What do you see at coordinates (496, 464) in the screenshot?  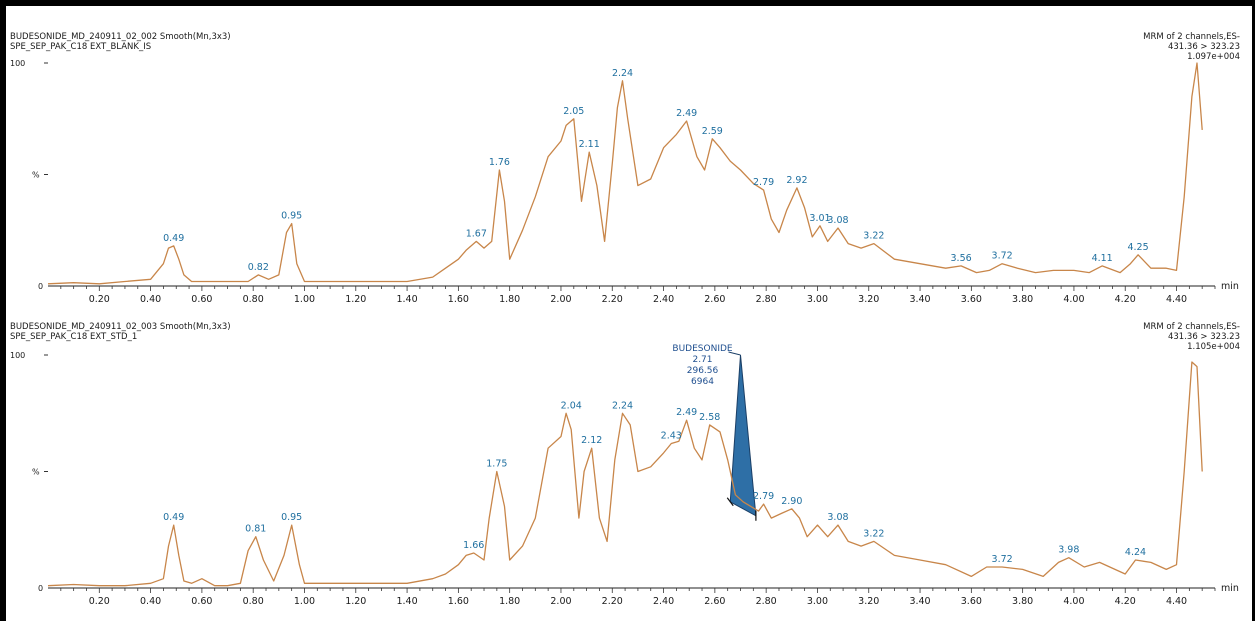 I see `peak-rt-label: 1.75` at bounding box center [496, 464].